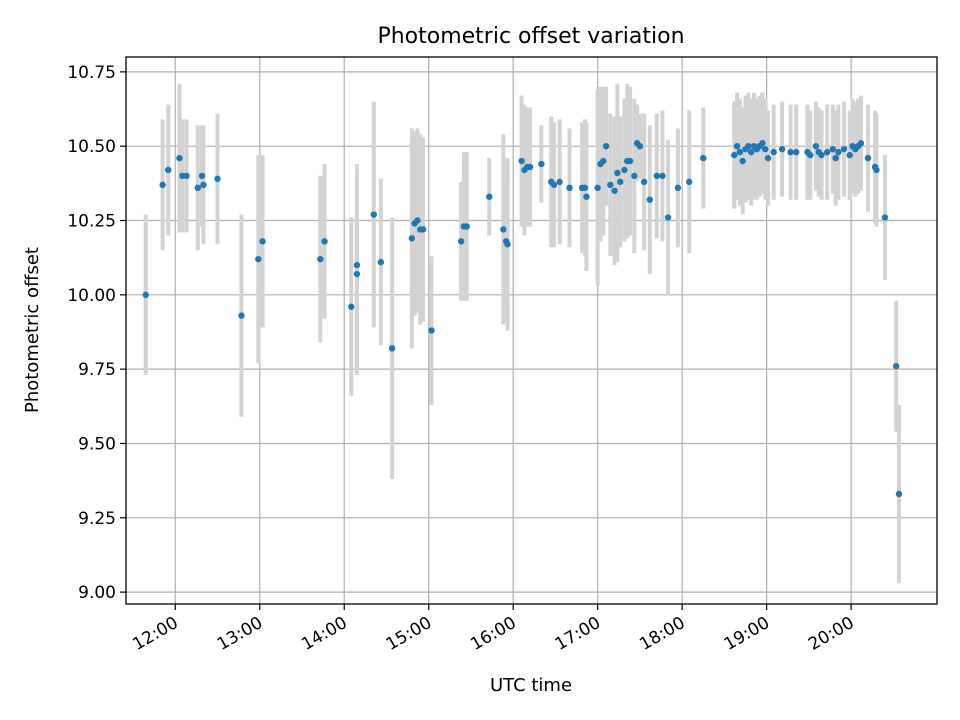 The width and height of the screenshot is (960, 720). Describe the element at coordinates (91, 147) in the screenshot. I see `y-tick-label: 10.50` at that location.